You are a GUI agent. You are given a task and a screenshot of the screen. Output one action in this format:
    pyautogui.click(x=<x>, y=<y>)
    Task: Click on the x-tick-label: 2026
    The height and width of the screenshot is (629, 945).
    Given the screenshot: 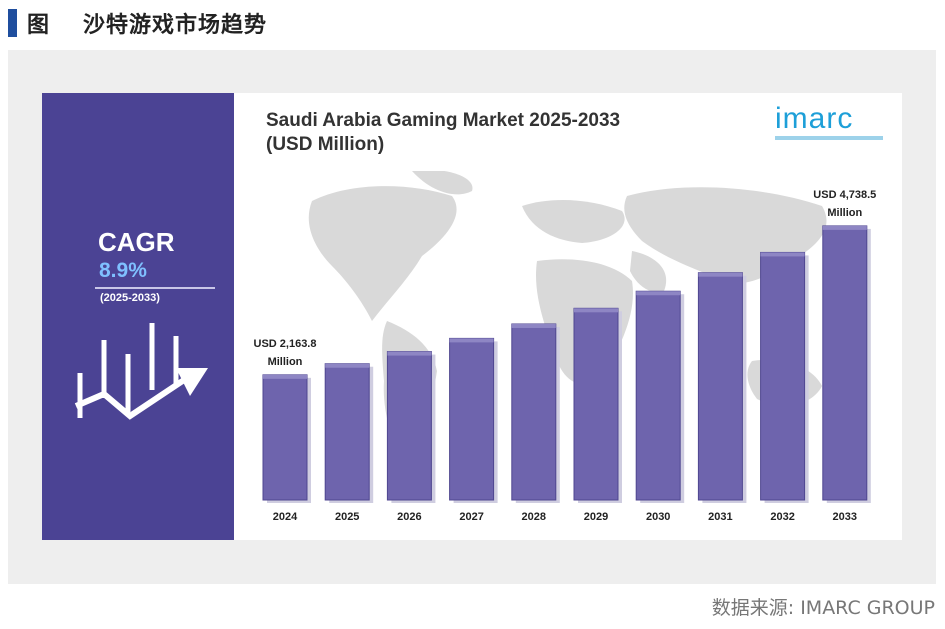 What is the action you would take?
    pyautogui.click(x=409, y=517)
    